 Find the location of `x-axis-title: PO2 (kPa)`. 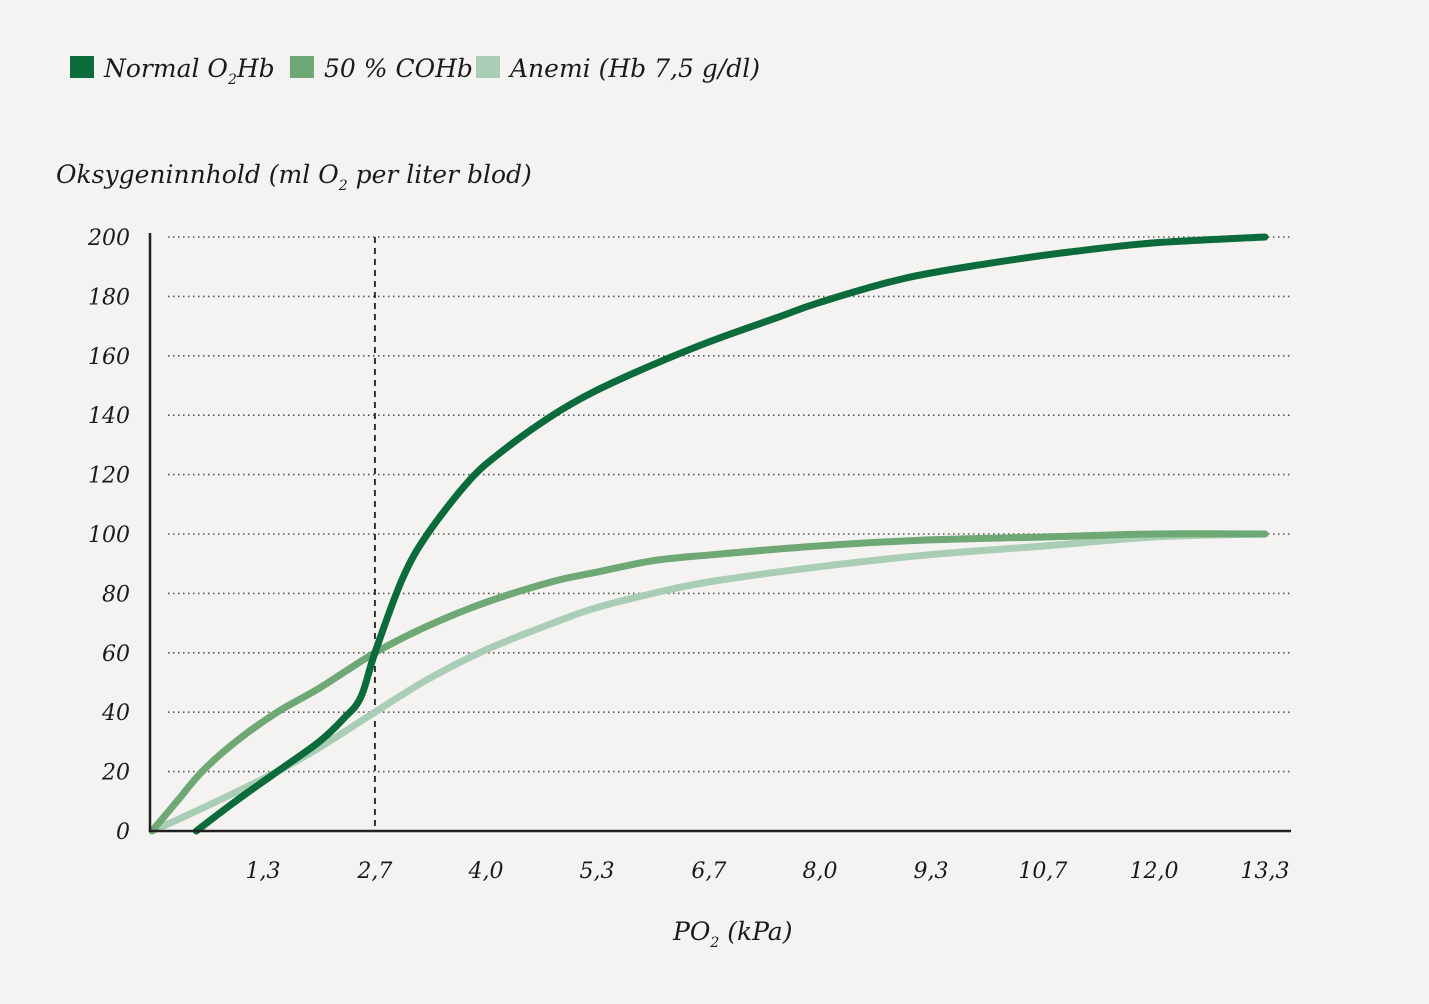

x-axis-title: PO2 (kPa) is located at coordinates (732, 934).